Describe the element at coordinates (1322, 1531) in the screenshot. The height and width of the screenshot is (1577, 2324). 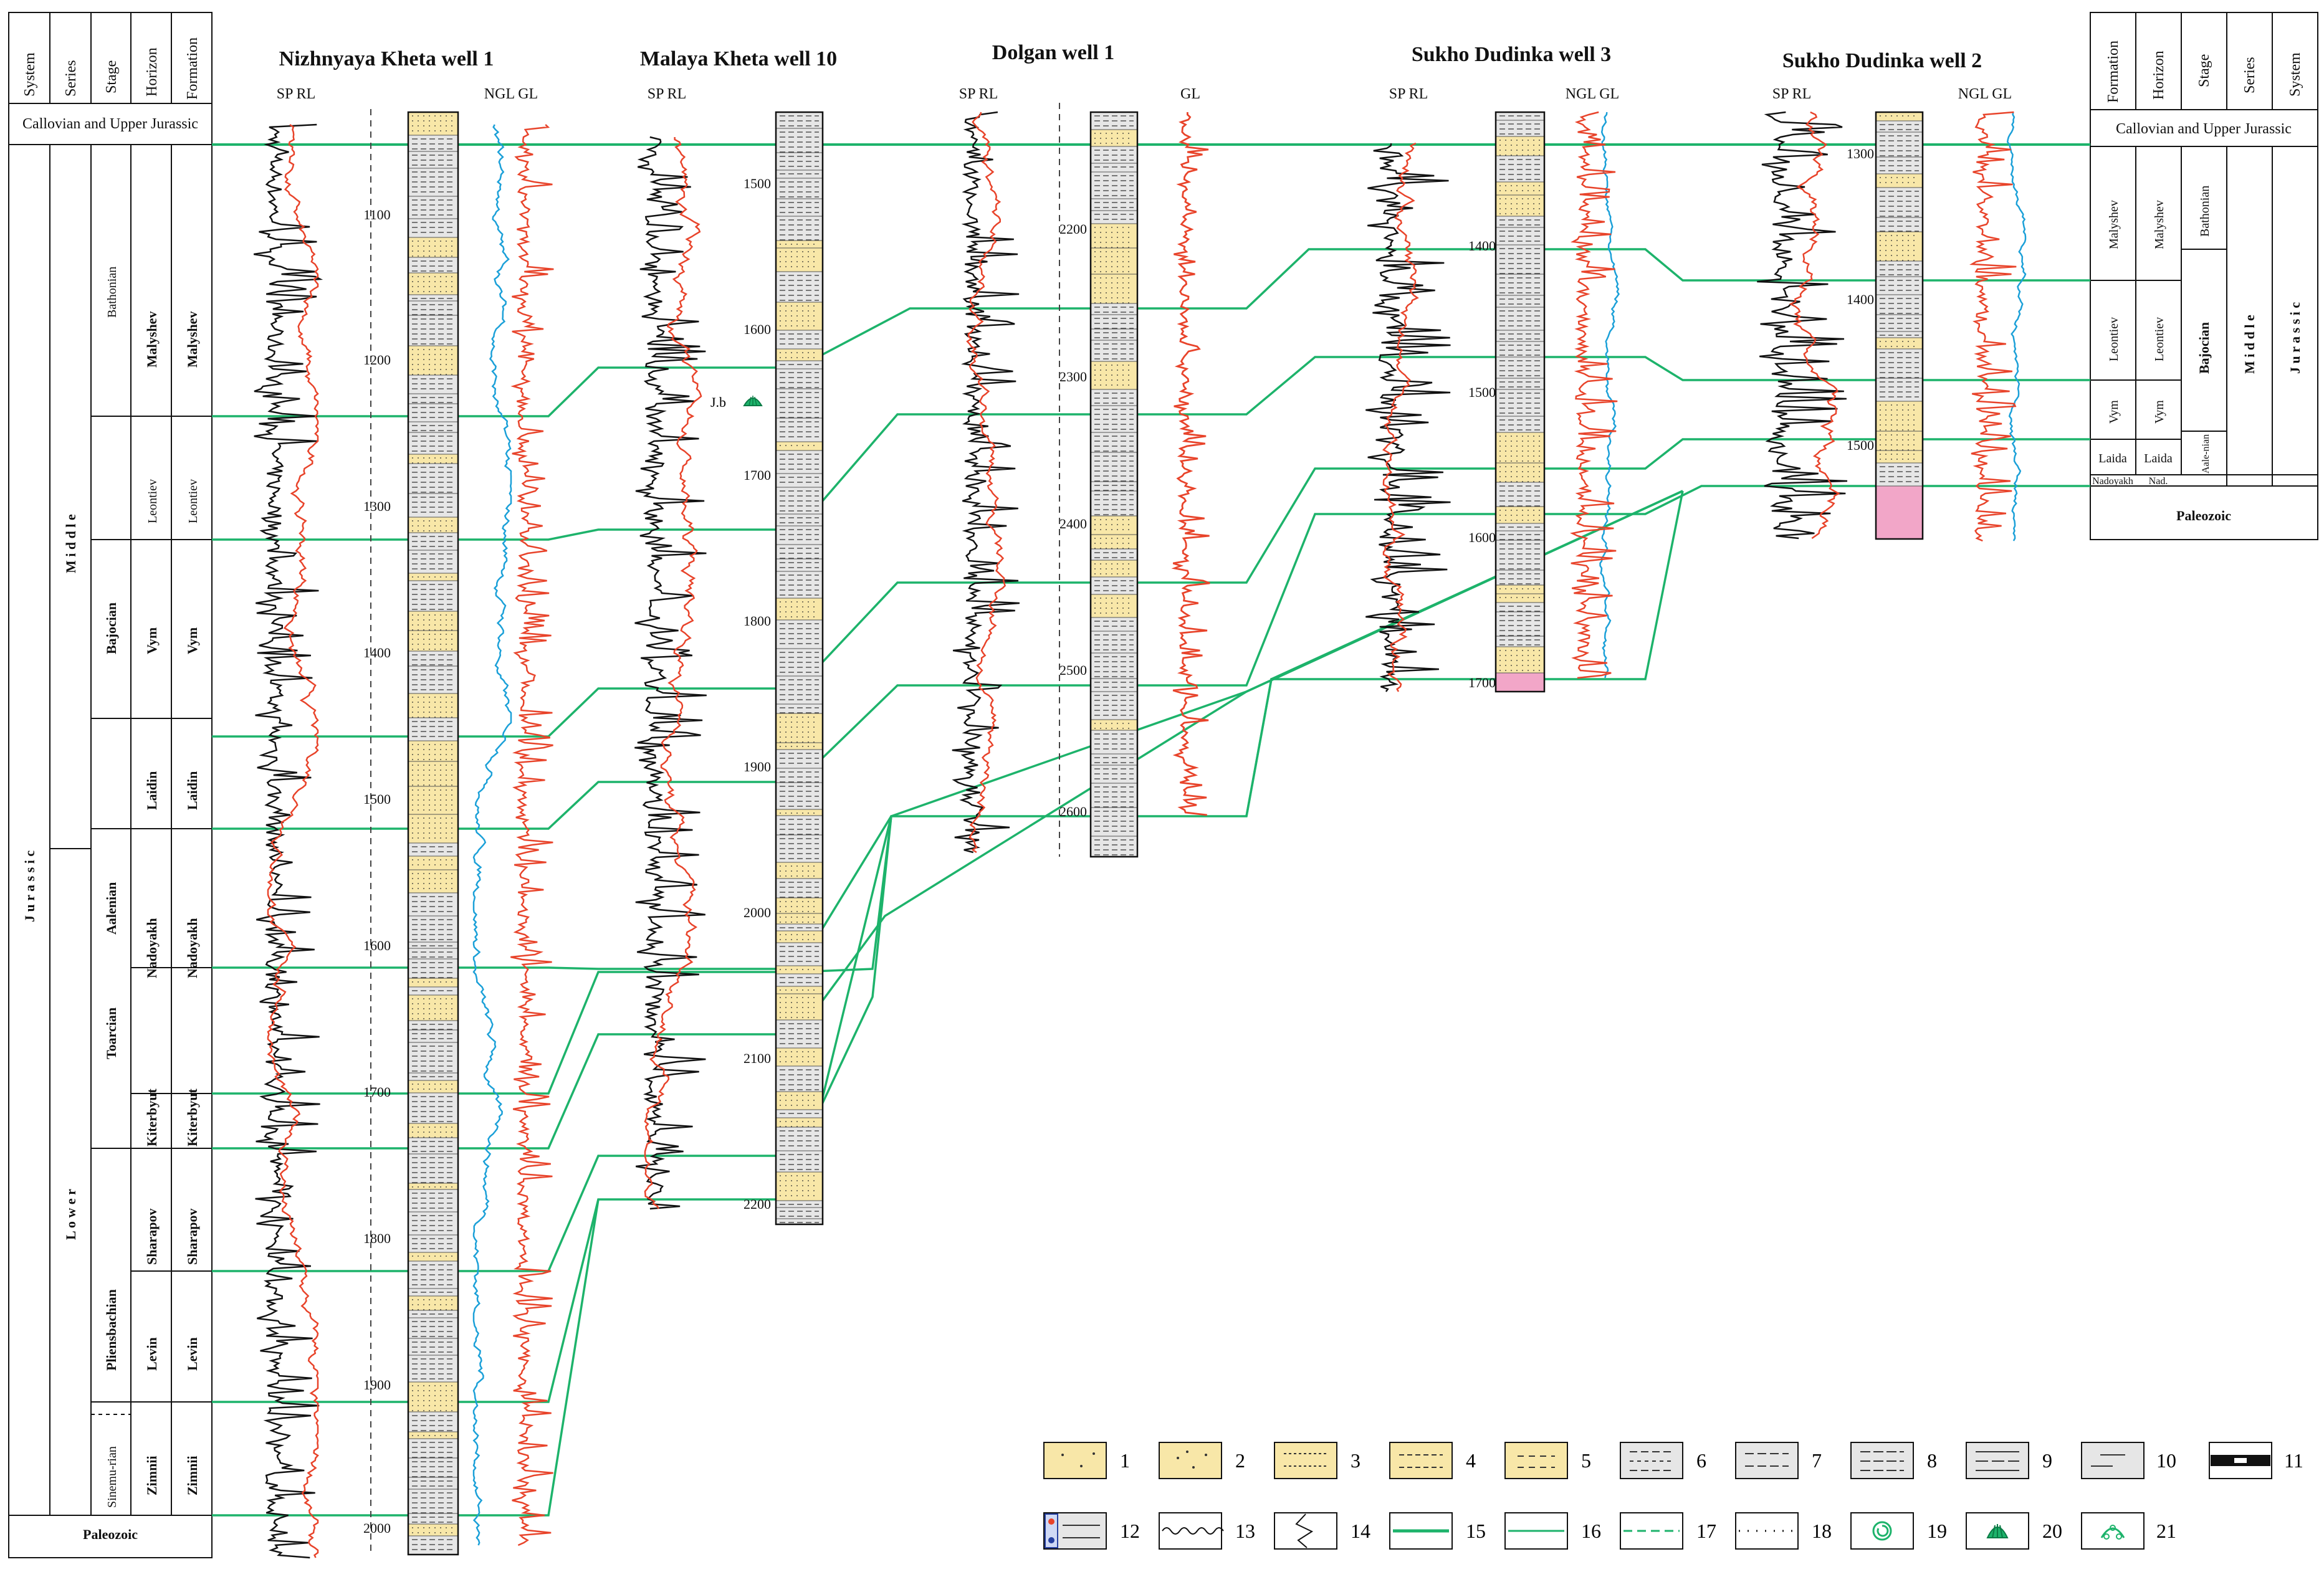
I see `legend-item-14: 14` at that location.